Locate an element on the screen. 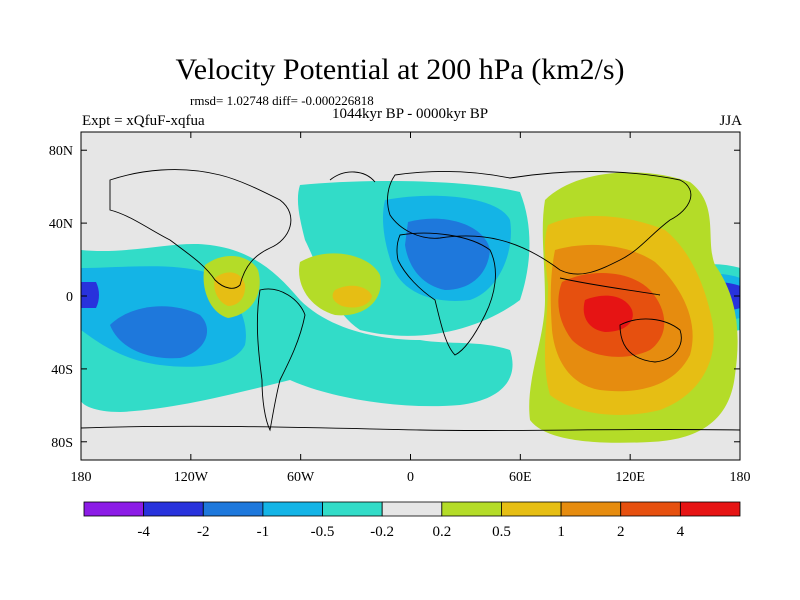  experiment-label: Expt = xQfuF-xqfua is located at coordinates (143, 121).